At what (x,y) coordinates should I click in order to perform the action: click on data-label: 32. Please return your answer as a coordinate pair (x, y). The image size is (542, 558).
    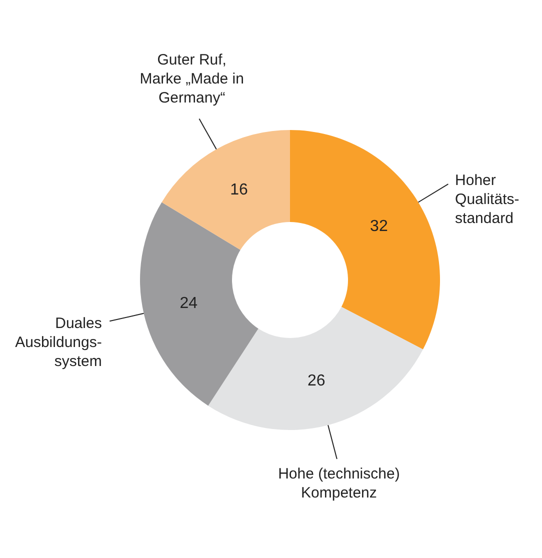
    Looking at the image, I should click on (379, 227).